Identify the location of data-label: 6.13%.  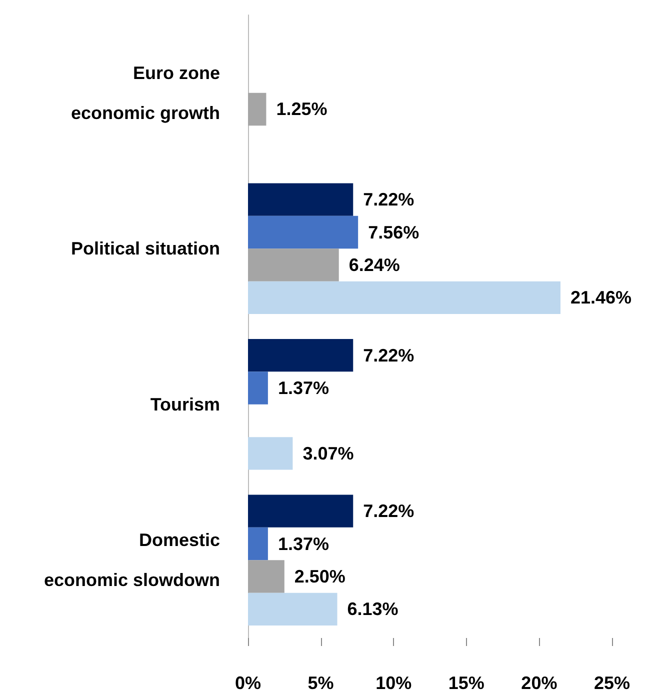
(372, 609).